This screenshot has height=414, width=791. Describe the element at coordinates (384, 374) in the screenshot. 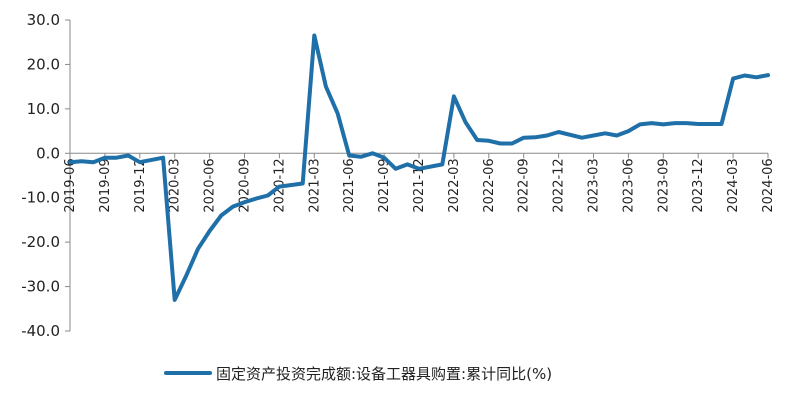

I see `legend-label: 固定资产投资完成额:设备工器具购置:累计同比(%)` at that location.